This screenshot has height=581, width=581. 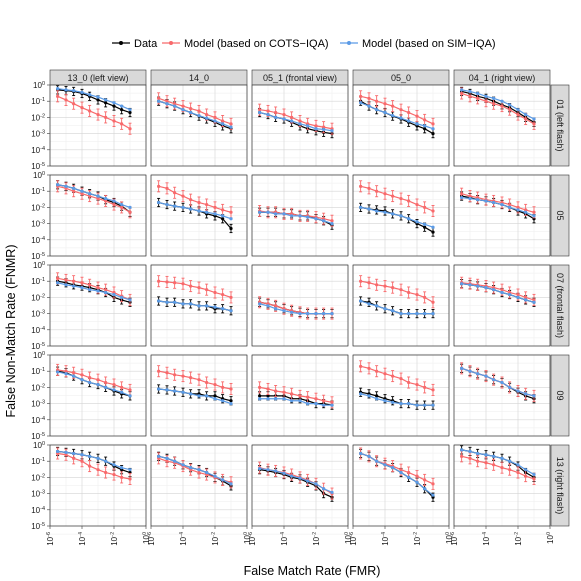 I want to click on x-tick-label: 100, so click(x=449, y=538).